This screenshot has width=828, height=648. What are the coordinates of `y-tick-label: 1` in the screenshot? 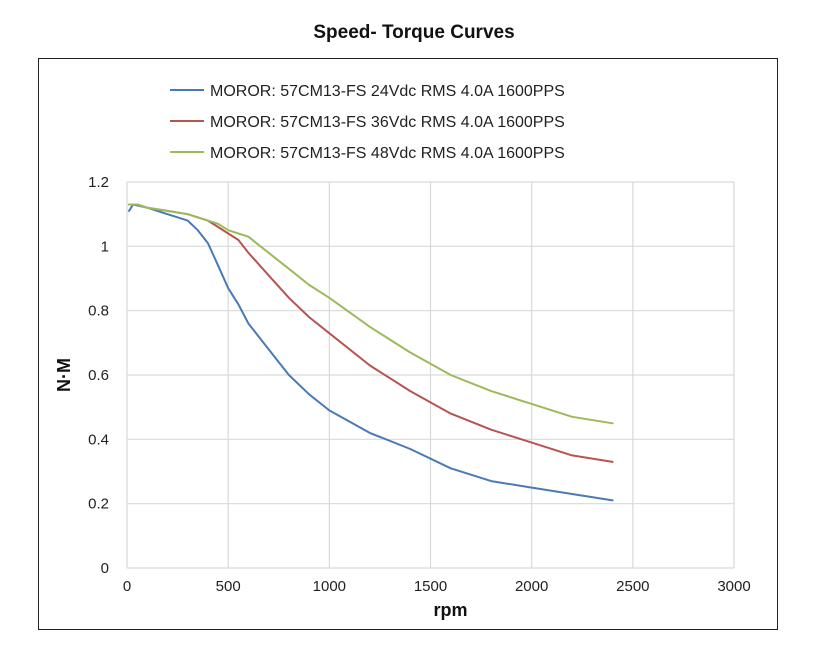 It's located at (105, 246).